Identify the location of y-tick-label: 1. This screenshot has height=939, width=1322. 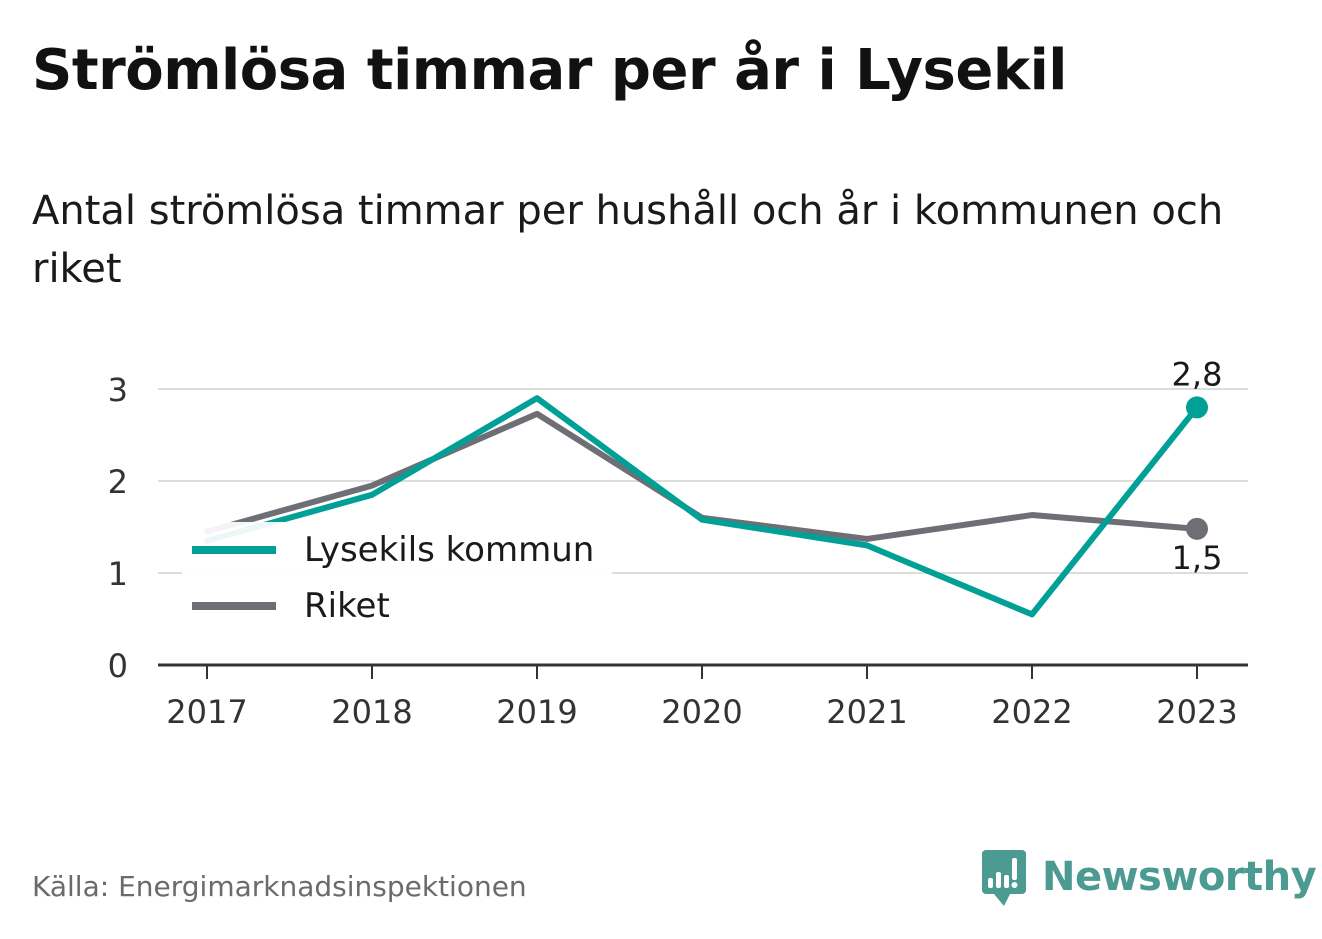
(118, 574).